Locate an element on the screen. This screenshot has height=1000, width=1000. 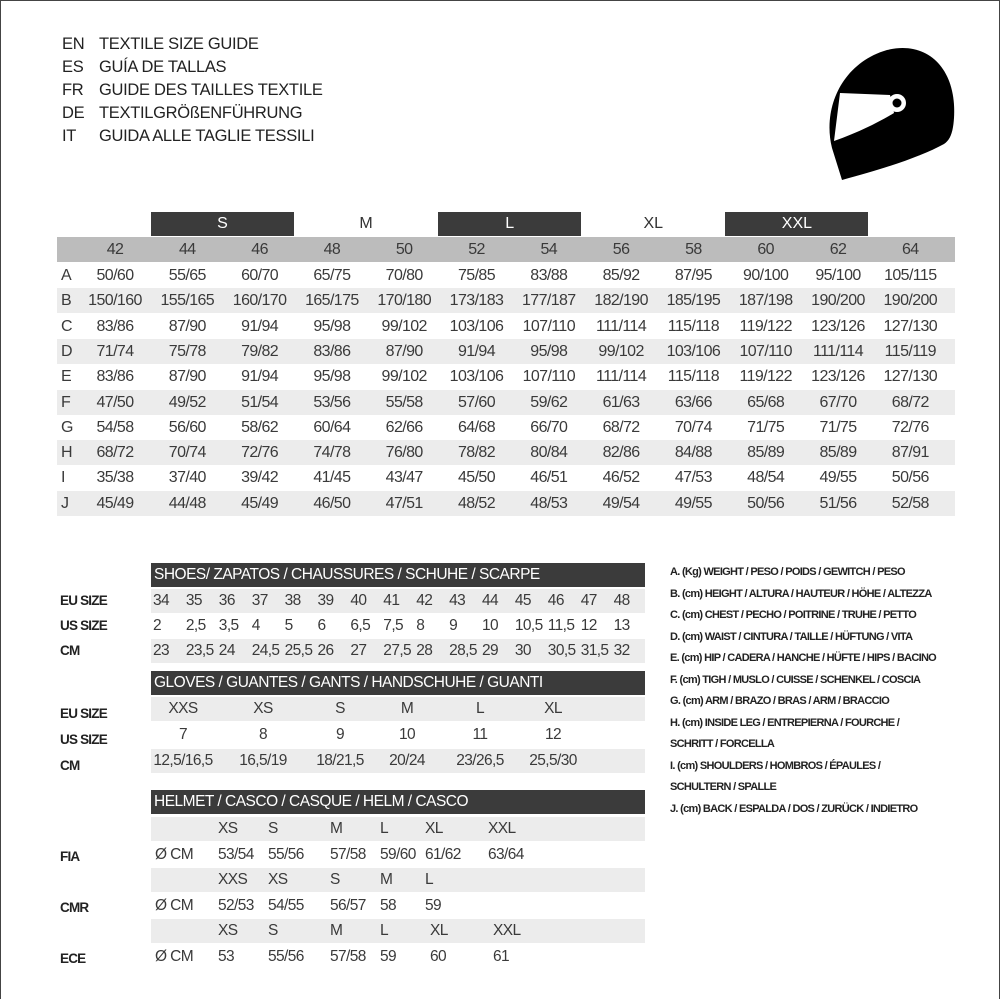
table-cell: 75/85 is located at coordinates (476, 275).